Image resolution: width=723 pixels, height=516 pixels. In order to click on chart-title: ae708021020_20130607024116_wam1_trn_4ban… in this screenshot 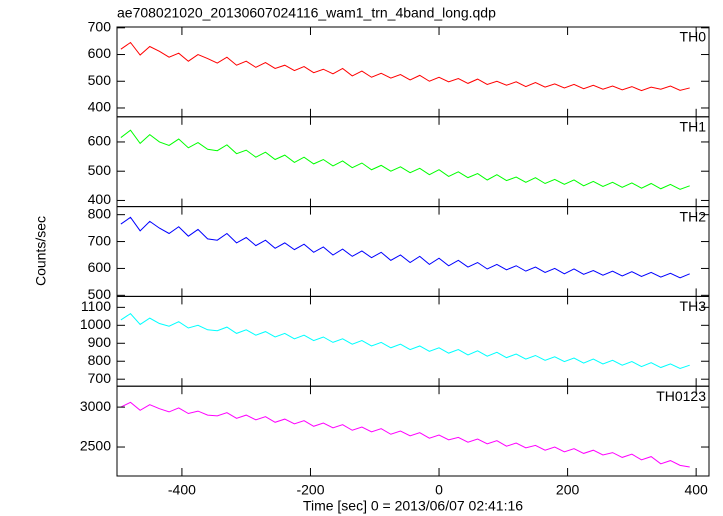, I will do `click(306, 13)`.